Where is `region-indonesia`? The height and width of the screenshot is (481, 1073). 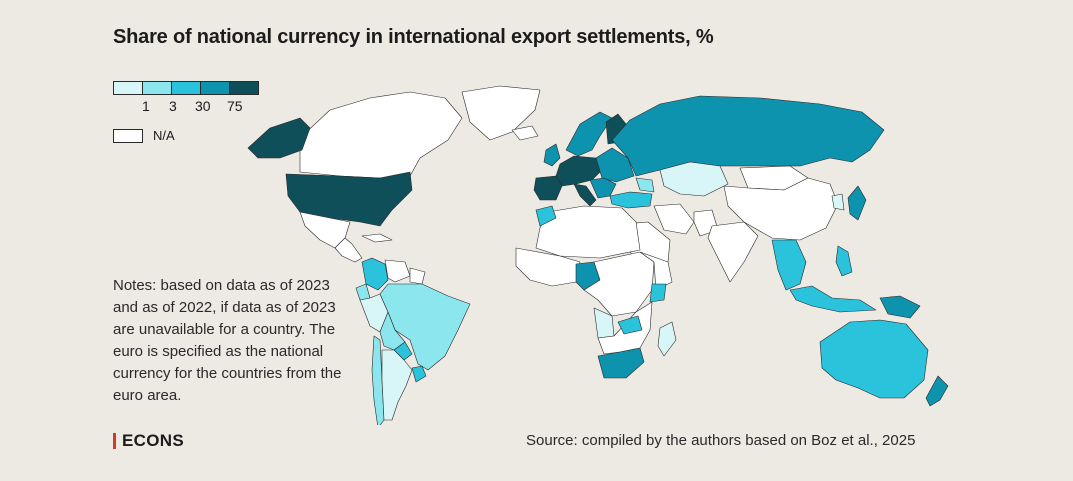 region-indonesia is located at coordinates (833, 299).